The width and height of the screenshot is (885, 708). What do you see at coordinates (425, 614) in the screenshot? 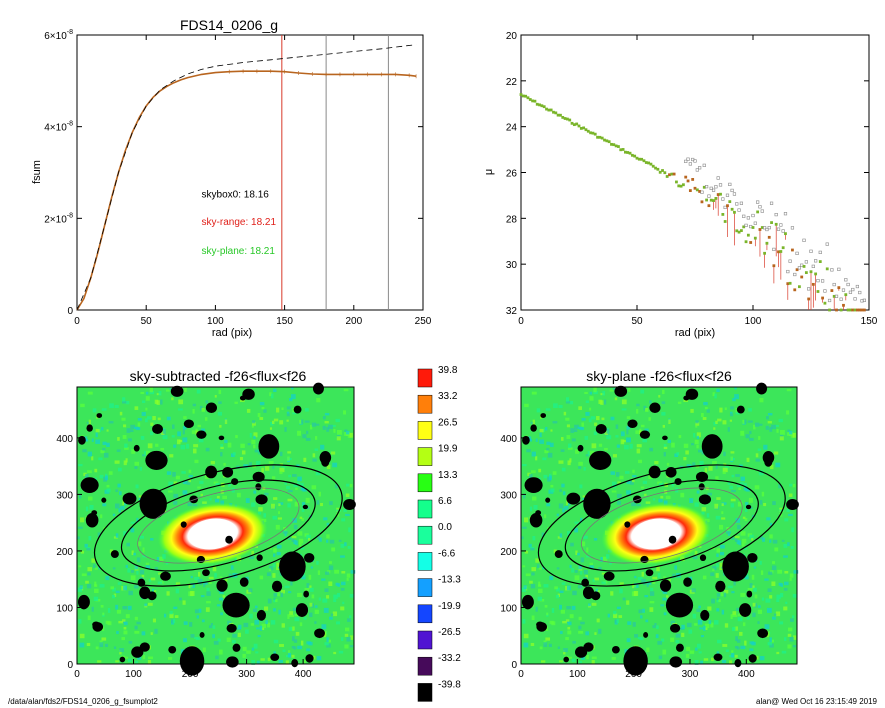
I see `colorbar-swatch` at bounding box center [425, 614].